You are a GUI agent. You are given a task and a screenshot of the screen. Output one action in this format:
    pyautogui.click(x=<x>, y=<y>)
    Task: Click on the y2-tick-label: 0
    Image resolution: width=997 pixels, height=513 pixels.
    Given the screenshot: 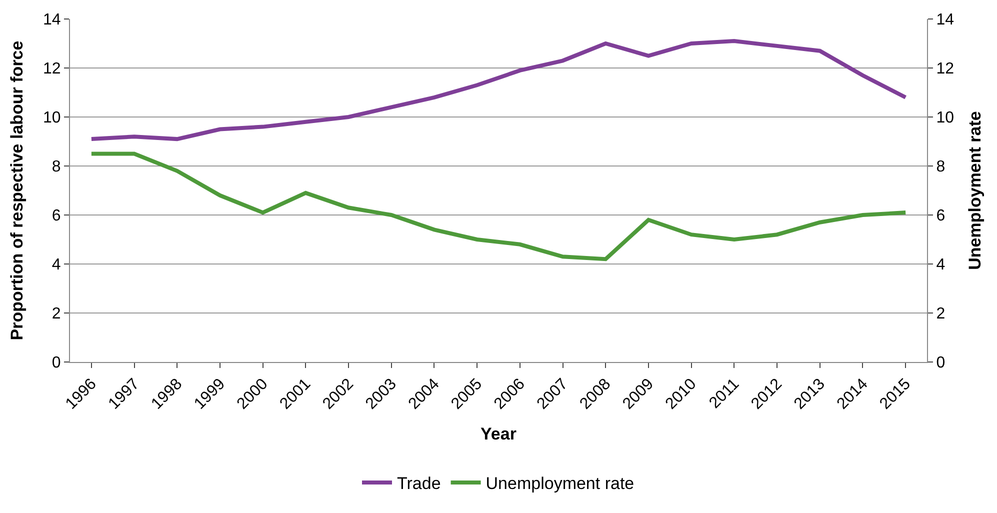 What is the action you would take?
    pyautogui.click(x=941, y=363)
    